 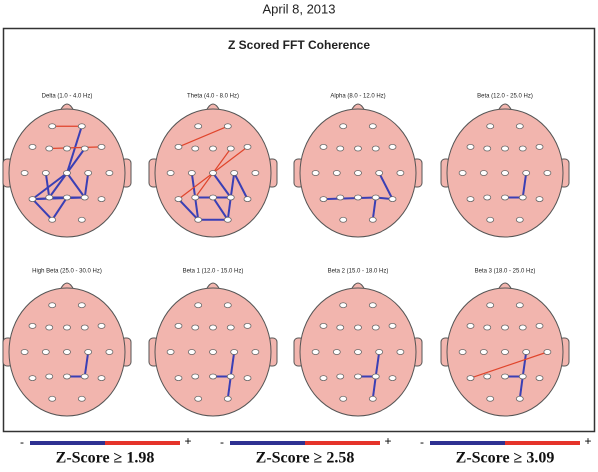 I want to click on head-panel: Theta (4.0 - 8.0 Hz), so click(x=213, y=166).